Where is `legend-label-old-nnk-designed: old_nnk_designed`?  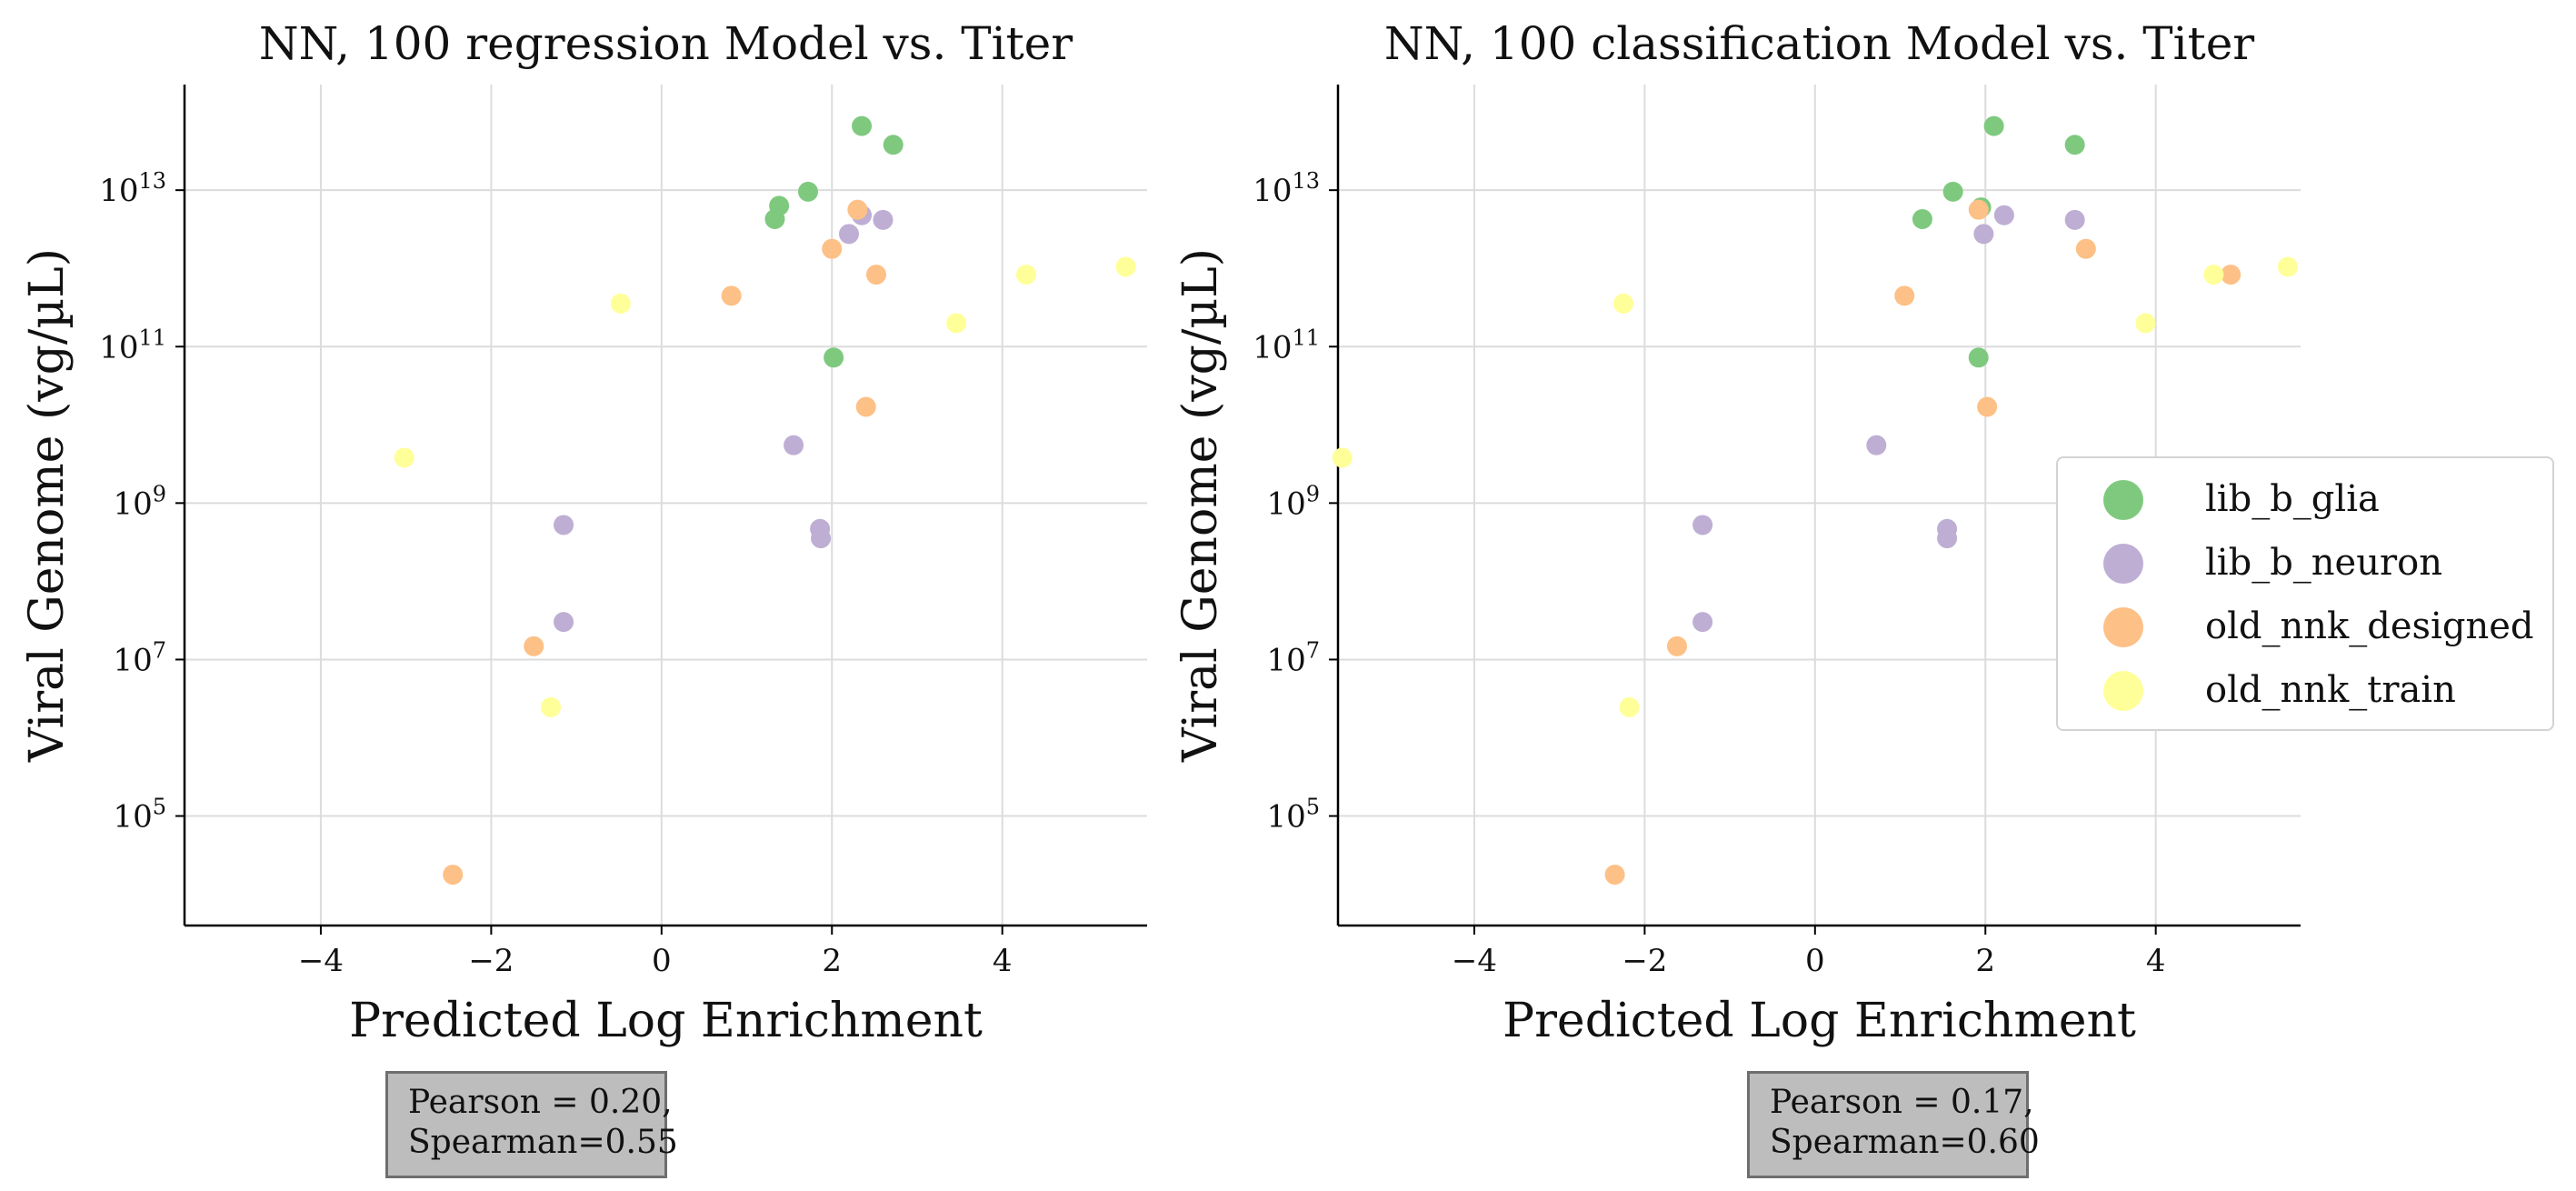 legend-label-old-nnk-designed: old_nnk_designed is located at coordinates (2369, 627).